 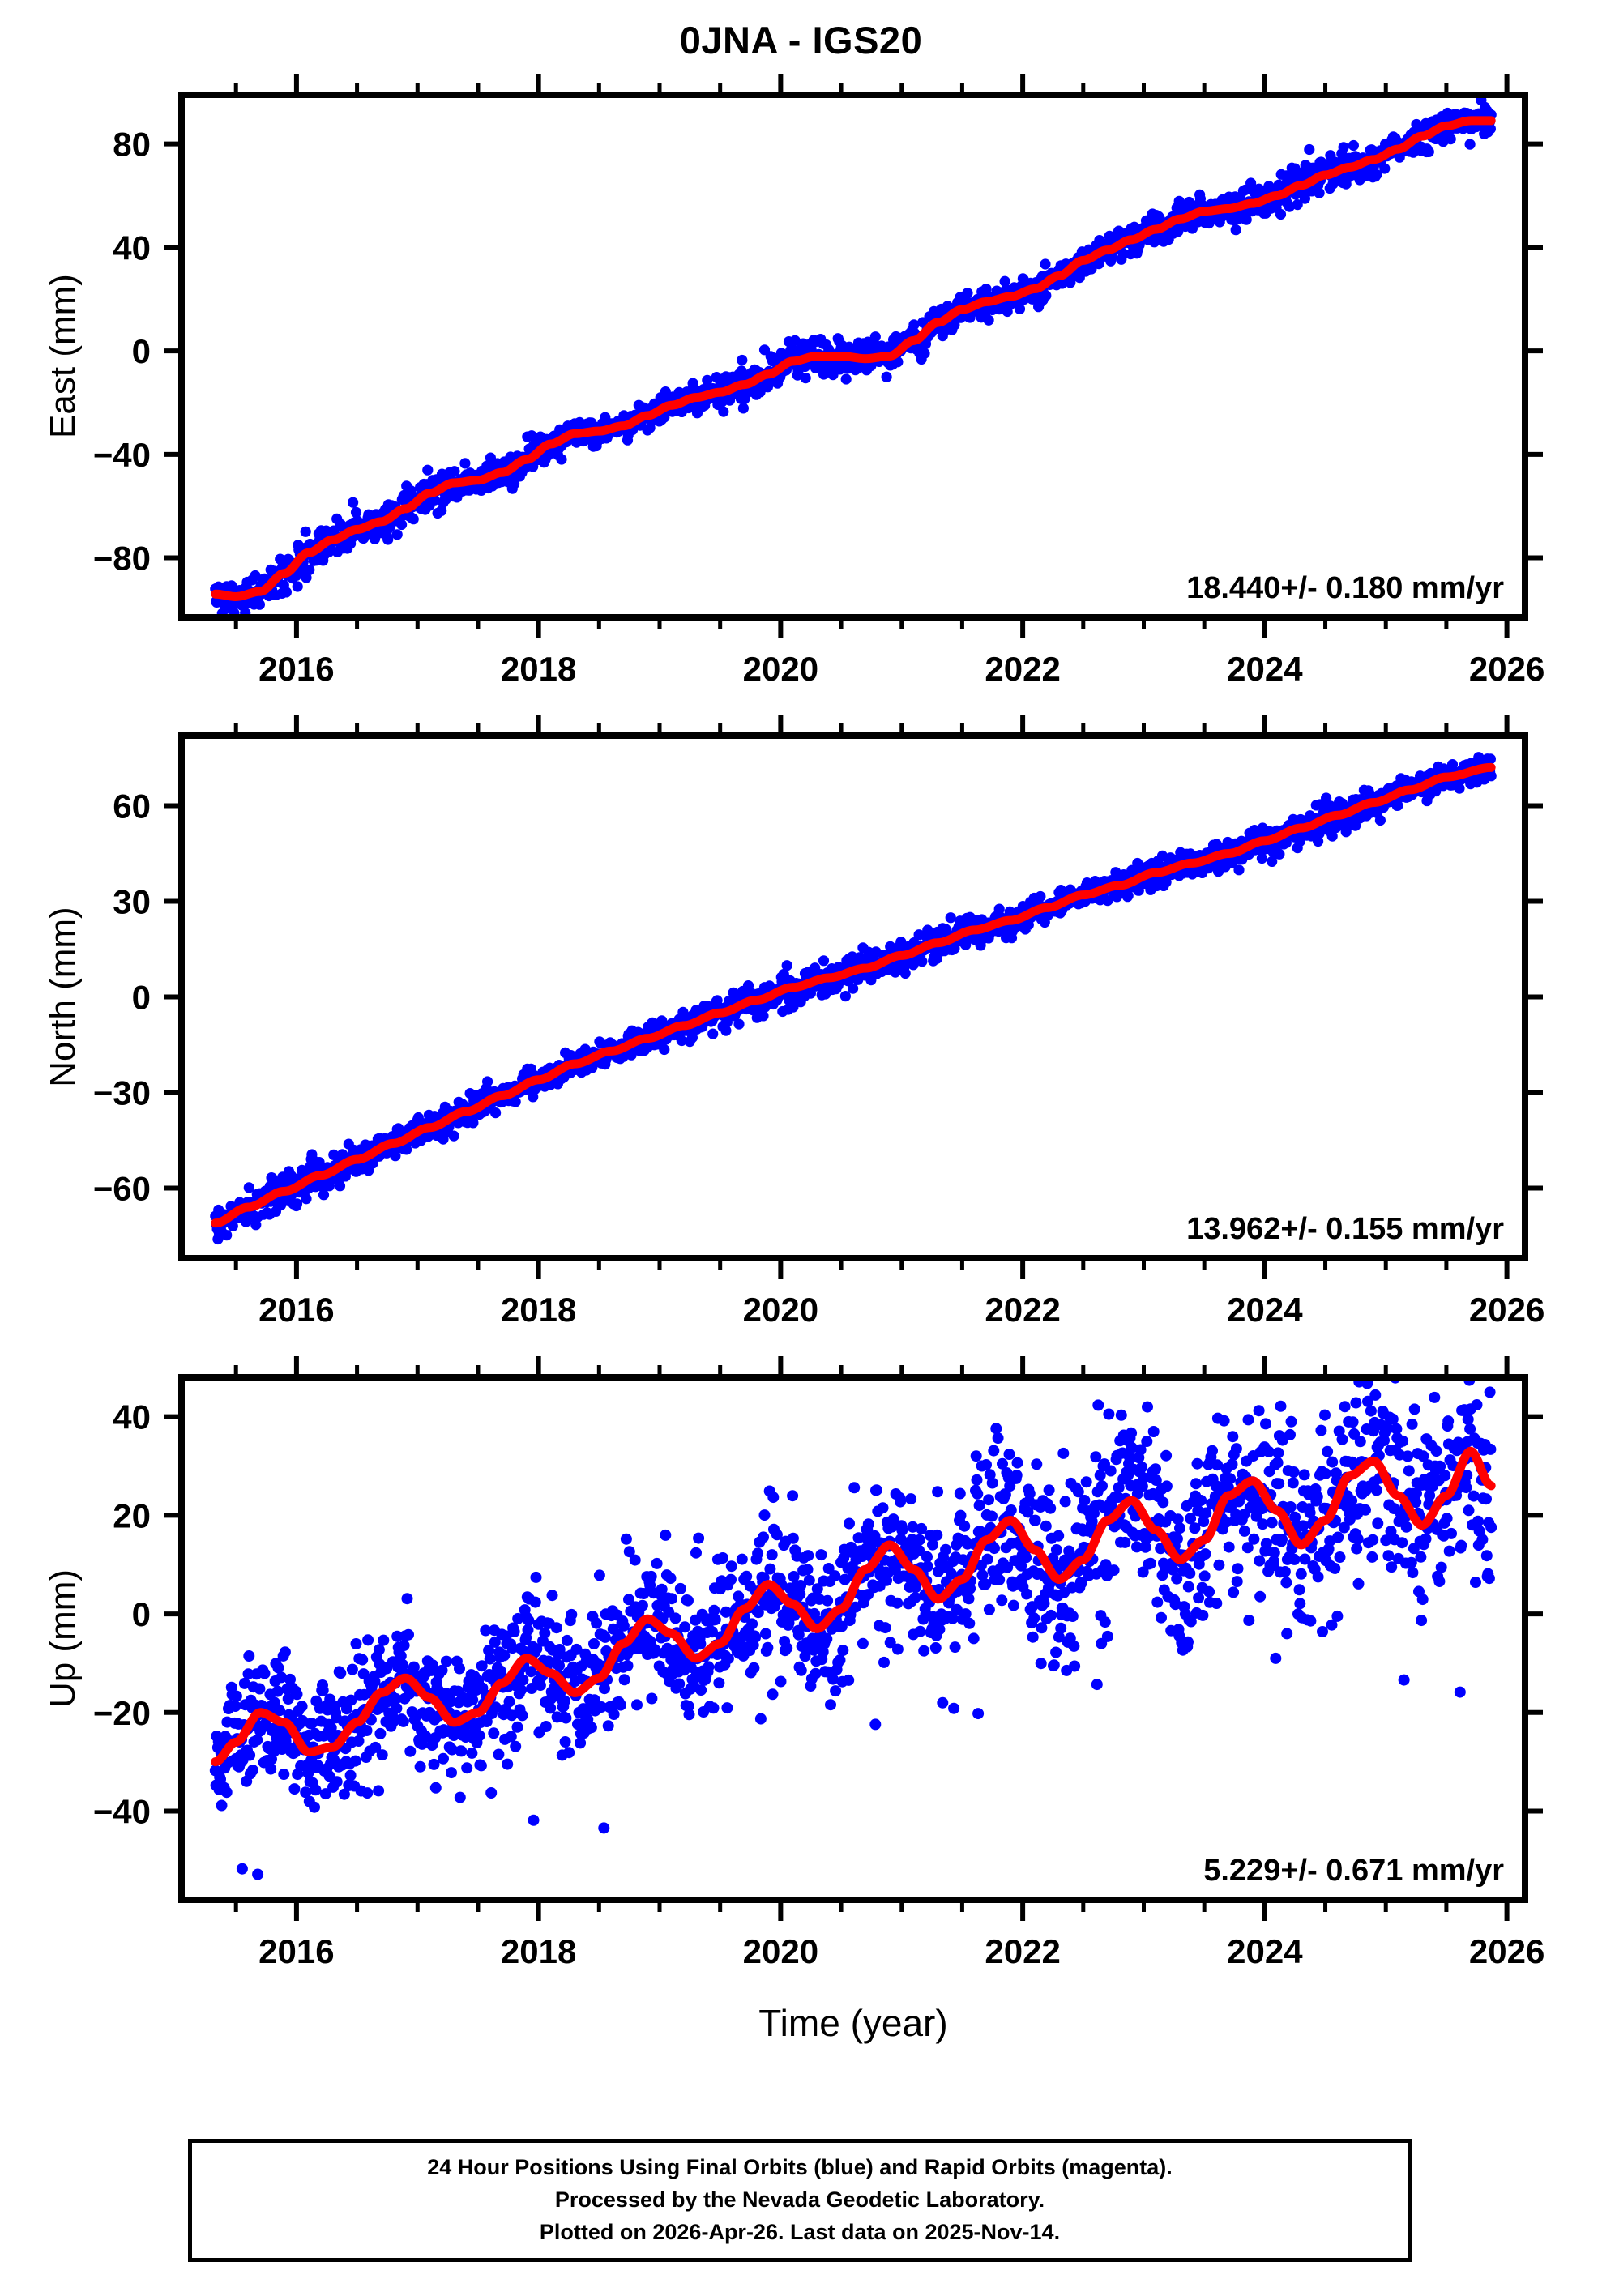 What do you see at coordinates (122, 559) in the screenshot?
I see `y-tick-label: −80` at bounding box center [122, 559].